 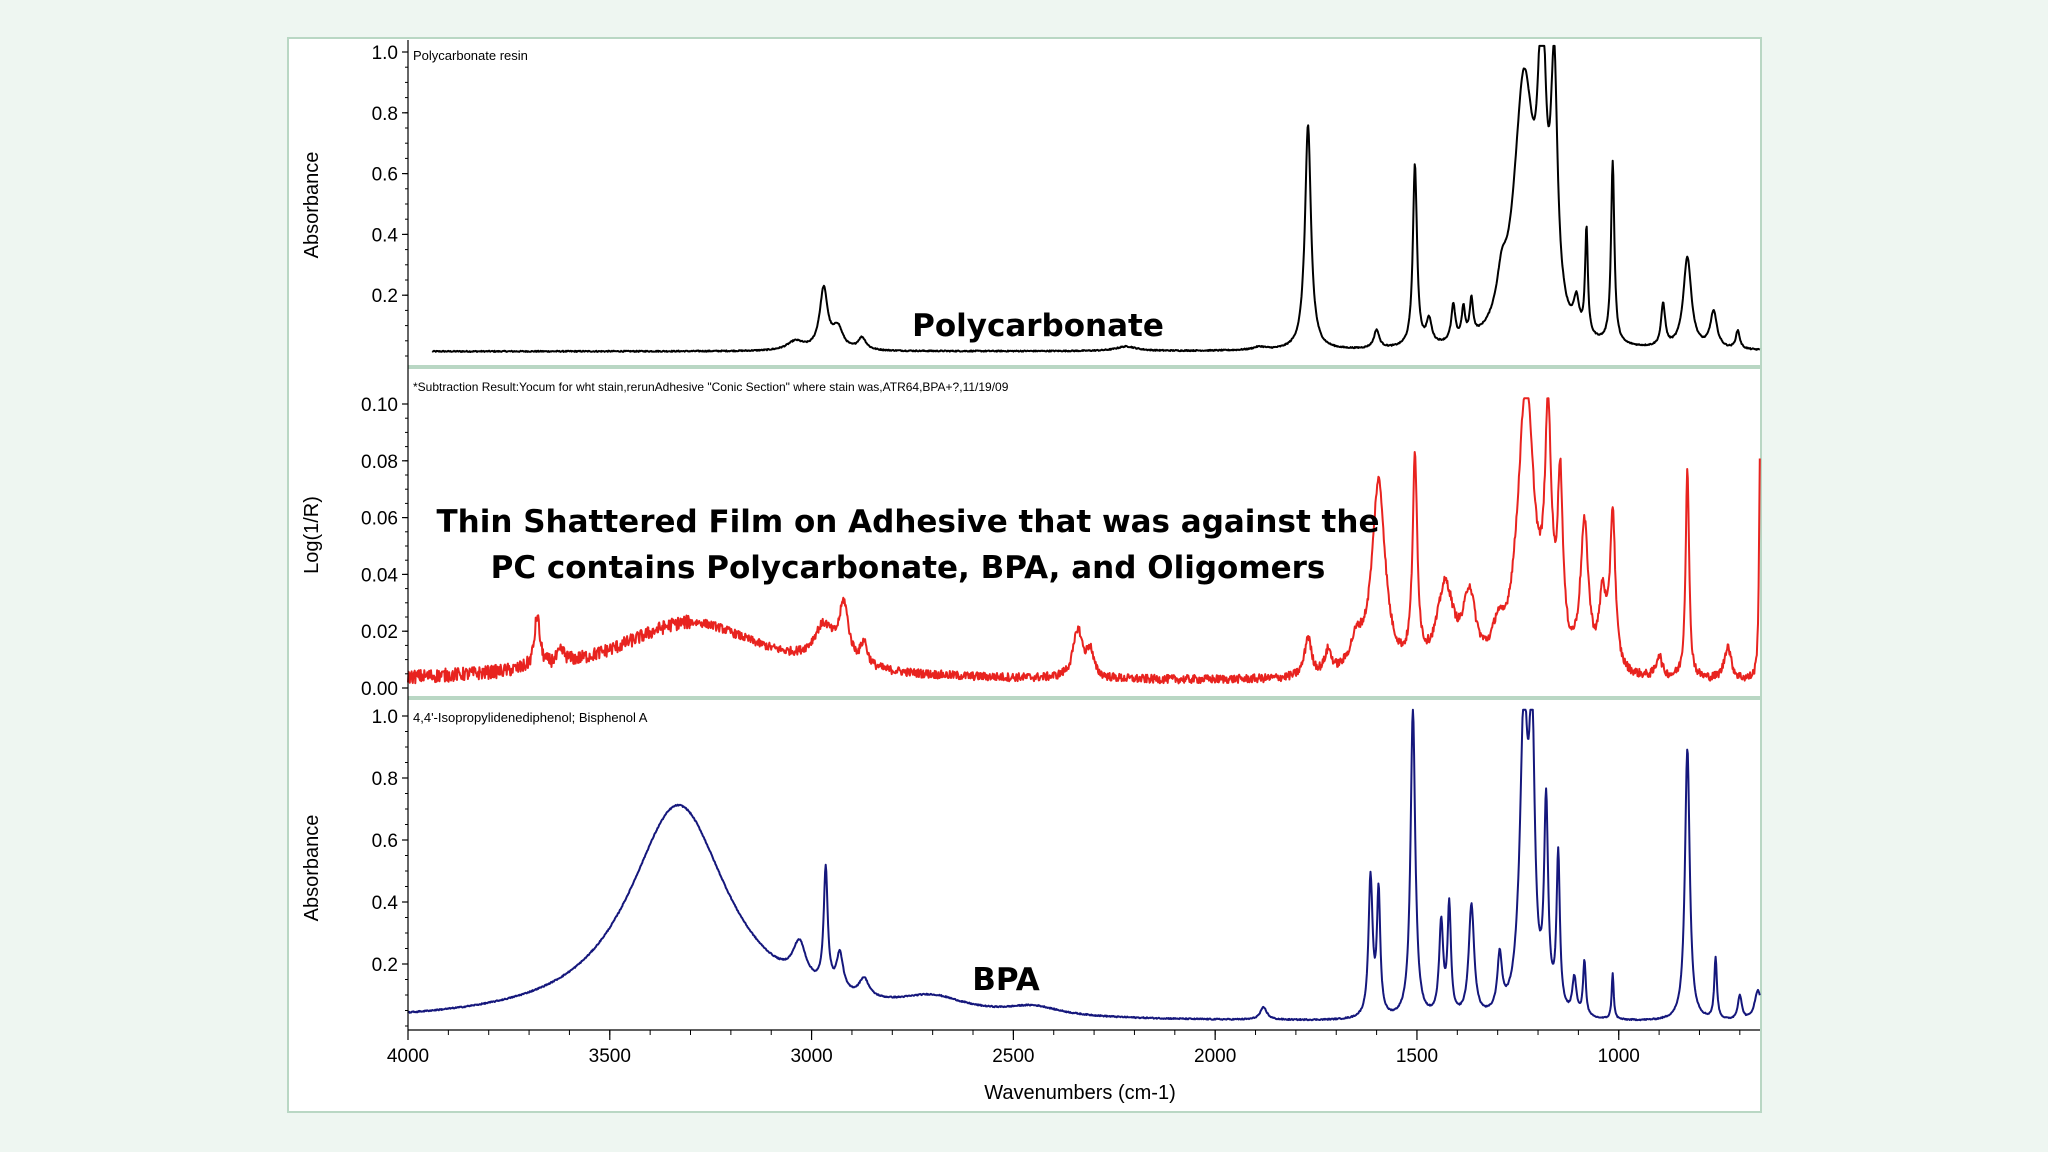 I want to click on x-tick-label: 4000, so click(x=408, y=1056).